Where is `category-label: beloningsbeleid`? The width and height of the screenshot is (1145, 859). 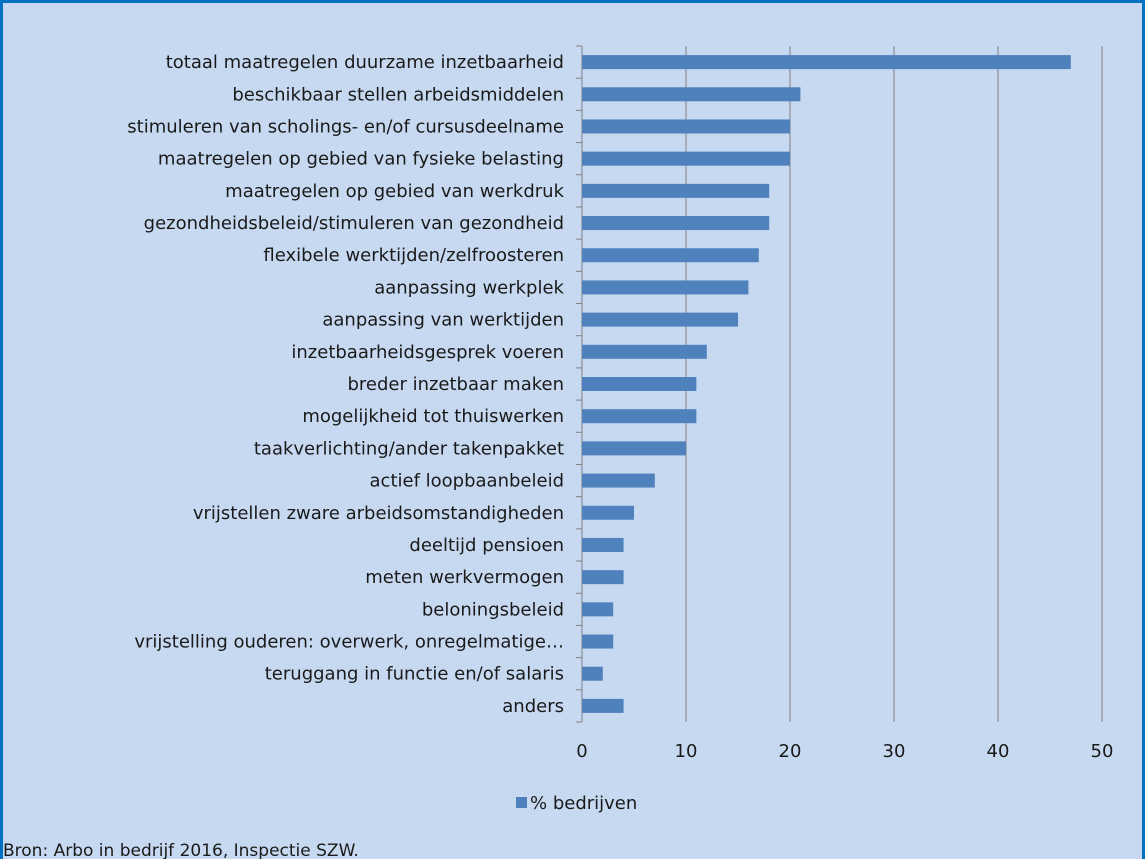
category-label: beloningsbeleid is located at coordinates (493, 609).